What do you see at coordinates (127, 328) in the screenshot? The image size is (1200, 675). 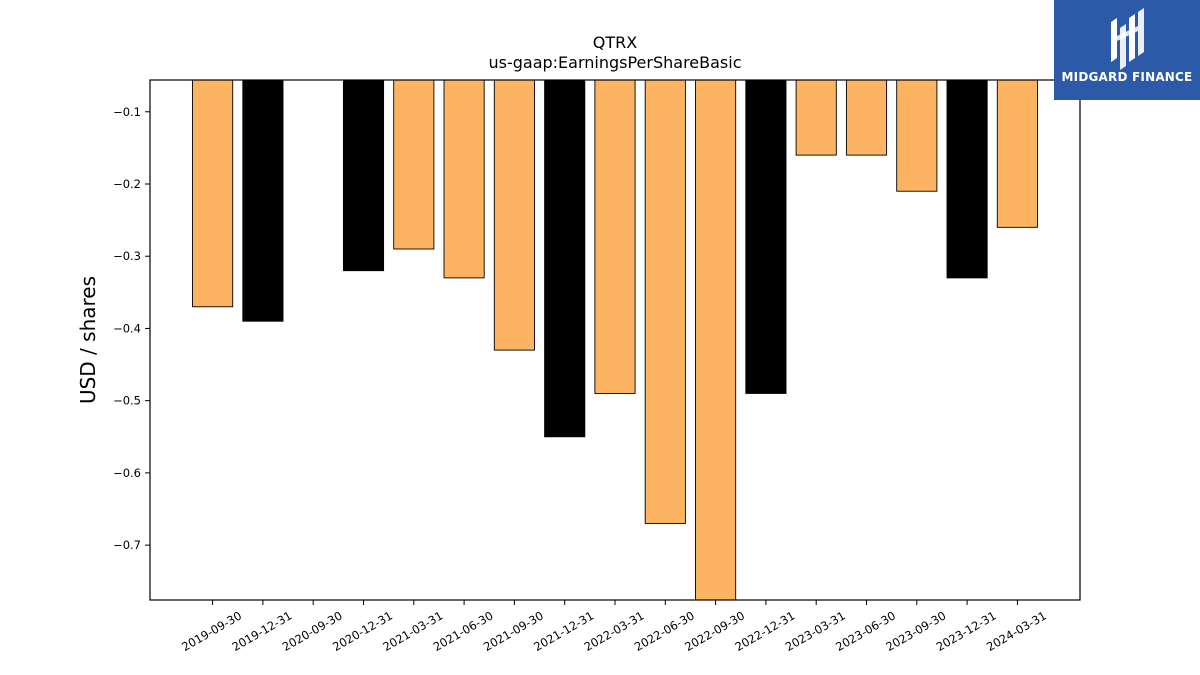 I see `y-tick-label: −0.4` at bounding box center [127, 328].